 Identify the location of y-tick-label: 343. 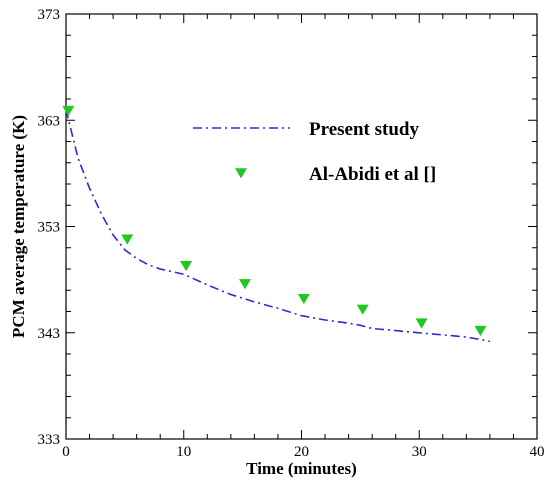
(49, 334).